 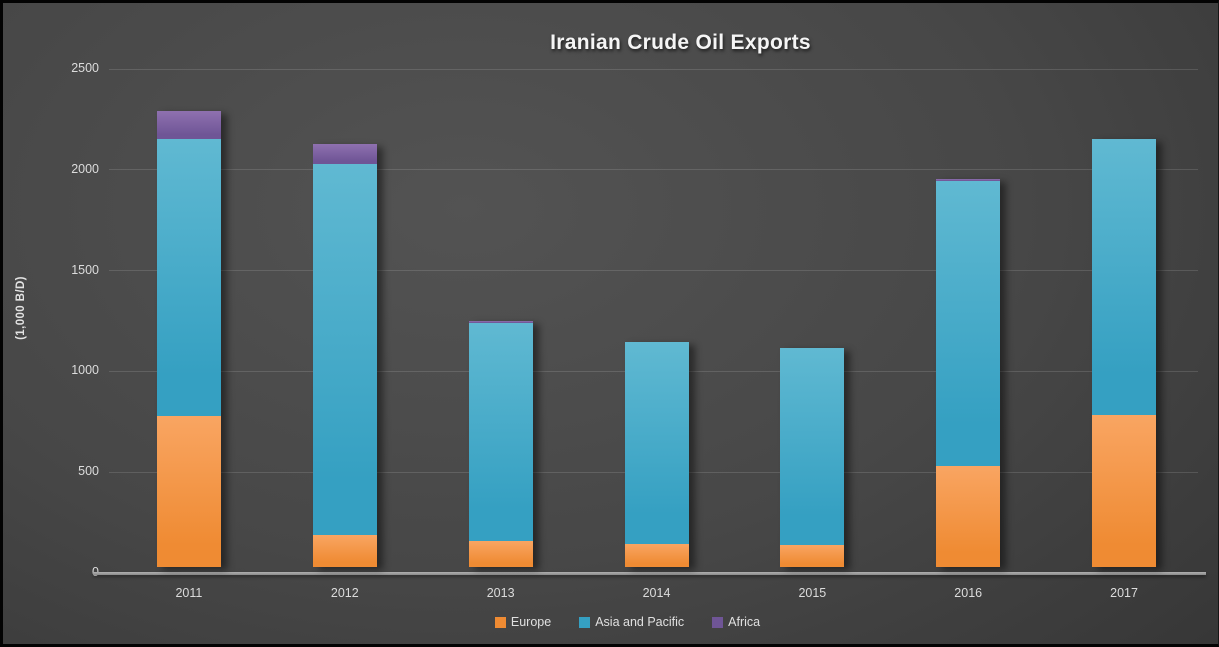 I want to click on bar-segment-2015-asia-and-pacific, so click(x=812, y=446).